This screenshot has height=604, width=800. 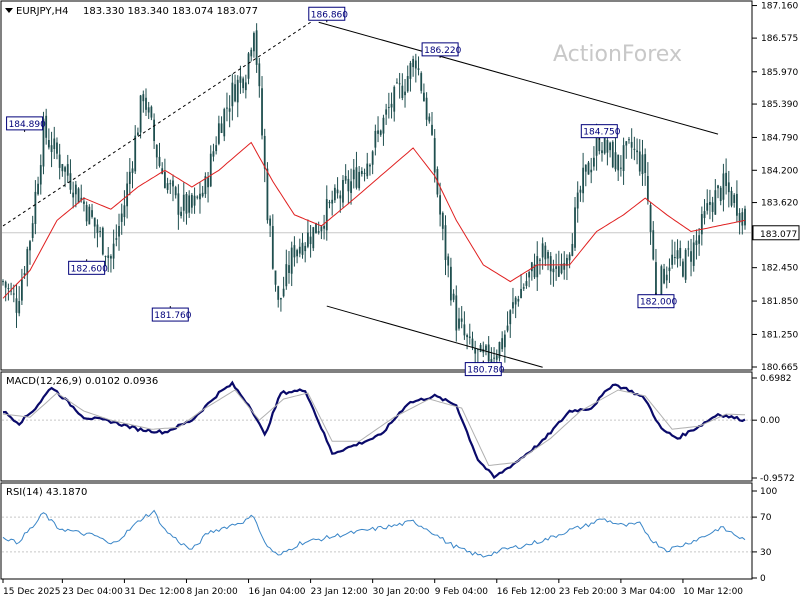 I want to click on rsi-tick-label: 30, so click(x=766, y=553).